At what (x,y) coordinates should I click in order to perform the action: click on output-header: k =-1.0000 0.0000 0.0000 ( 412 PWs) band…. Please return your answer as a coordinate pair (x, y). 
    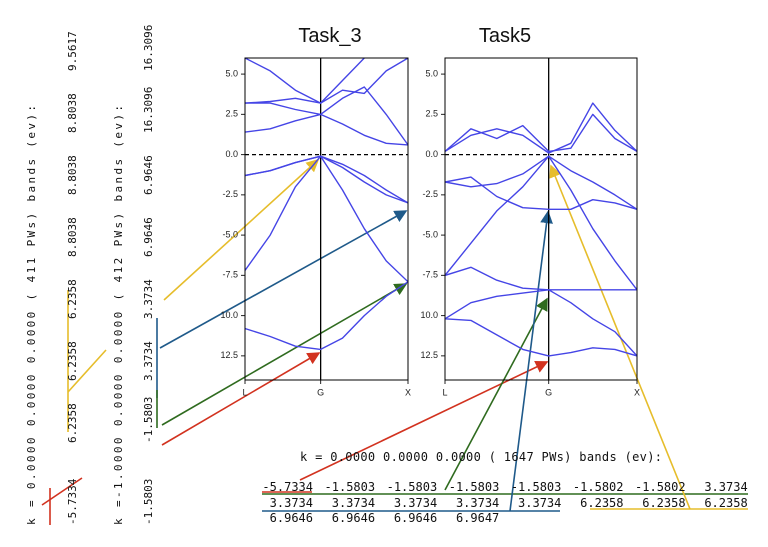
    Looking at the image, I should click on (118, 315).